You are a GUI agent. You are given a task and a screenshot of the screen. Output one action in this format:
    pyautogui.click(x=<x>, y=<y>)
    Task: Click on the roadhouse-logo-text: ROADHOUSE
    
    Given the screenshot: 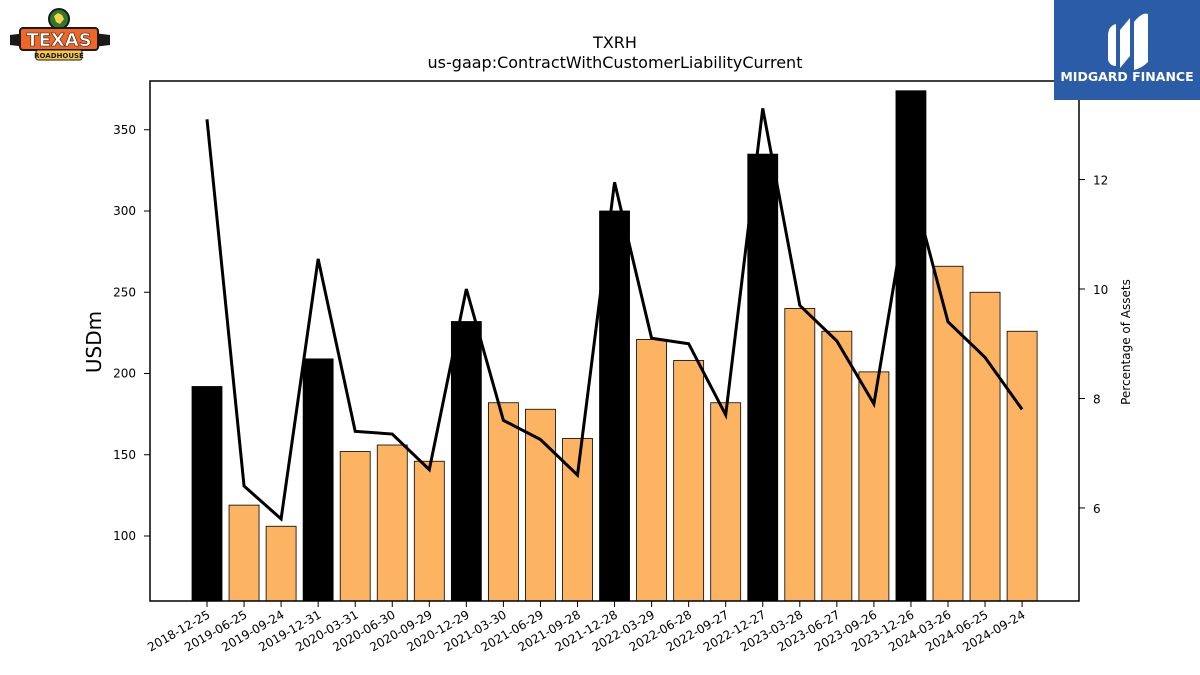 What is the action you would take?
    pyautogui.click(x=59, y=56)
    